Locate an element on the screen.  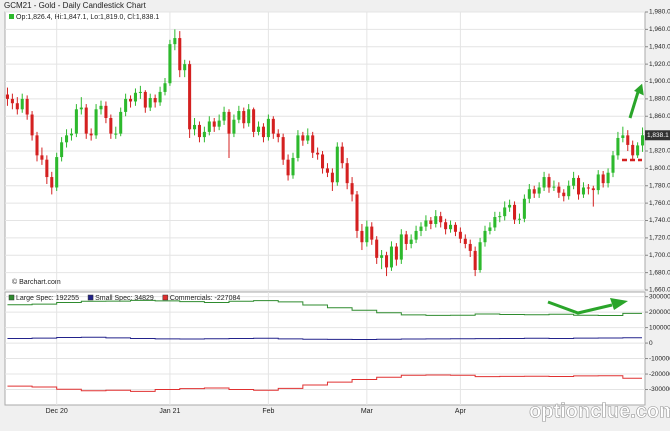
y-tick-label: 300000 is located at coordinates (659, 296).